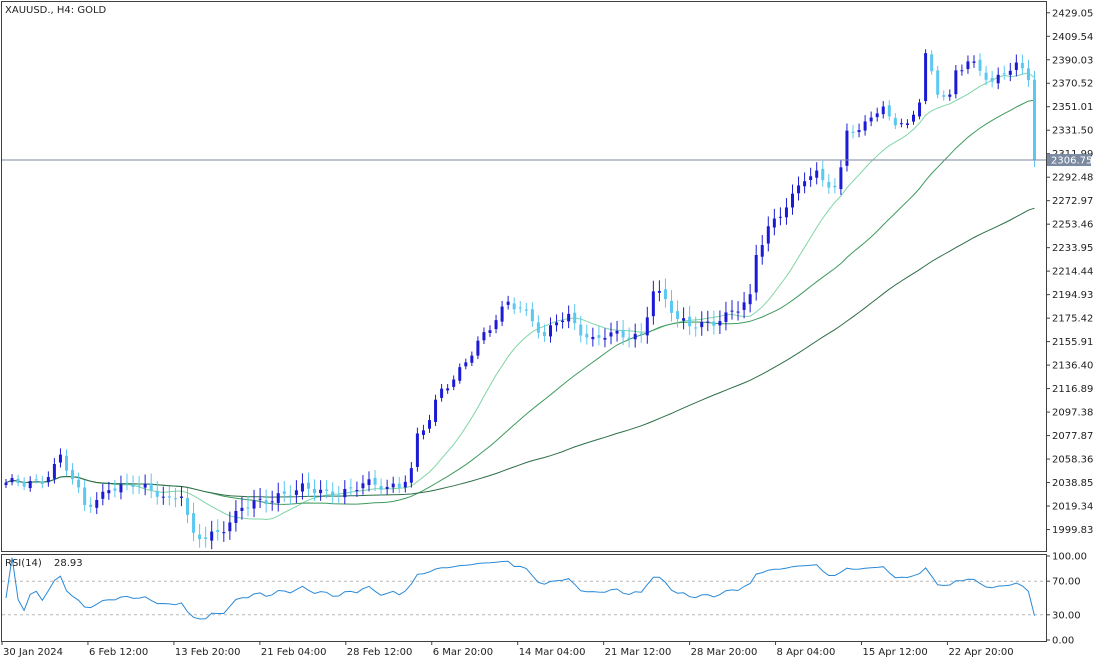 Image resolution: width=1100 pixels, height=660 pixels. Describe the element at coordinates (463, 652) in the screenshot. I see `date-tick-label: 6 Mar 20:00` at that location.